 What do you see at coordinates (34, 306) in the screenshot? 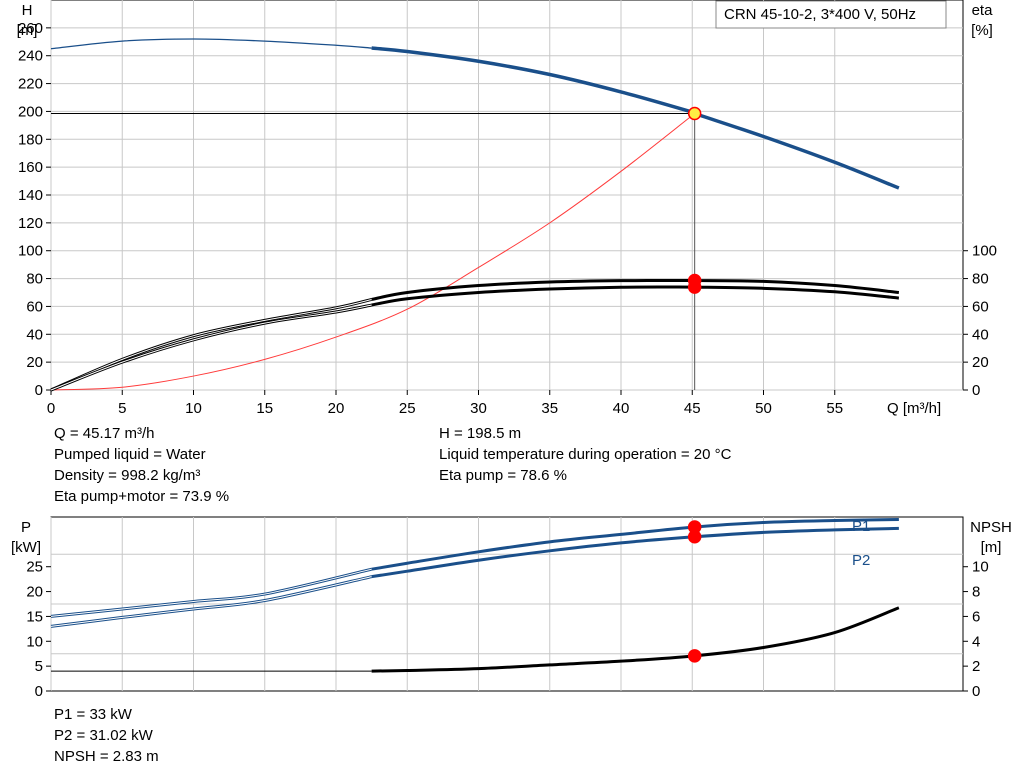
I see `h-tick-label: 60` at bounding box center [34, 306].